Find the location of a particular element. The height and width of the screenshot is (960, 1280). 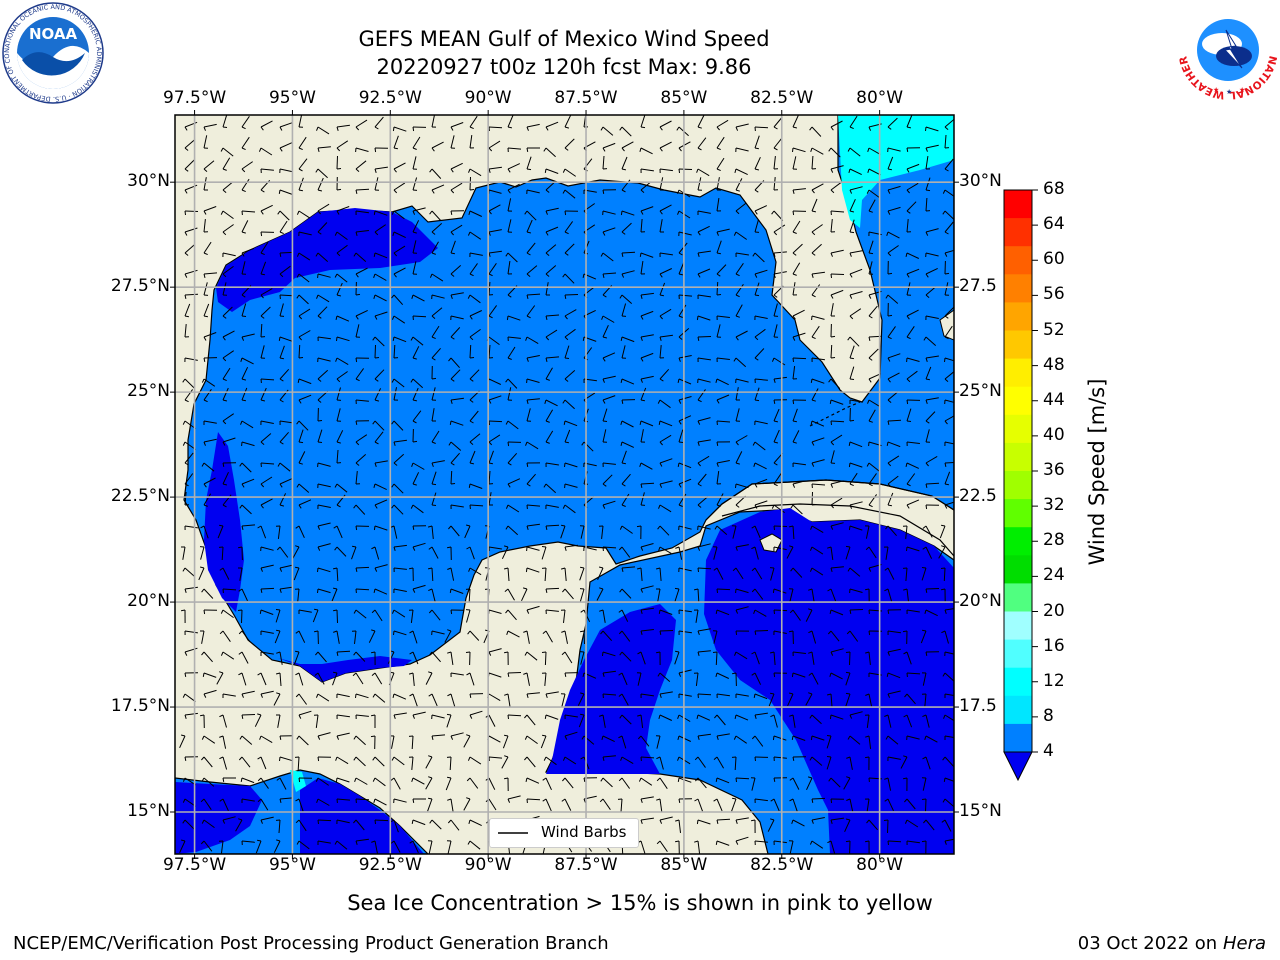

florida-keys is located at coordinates (835, 414).